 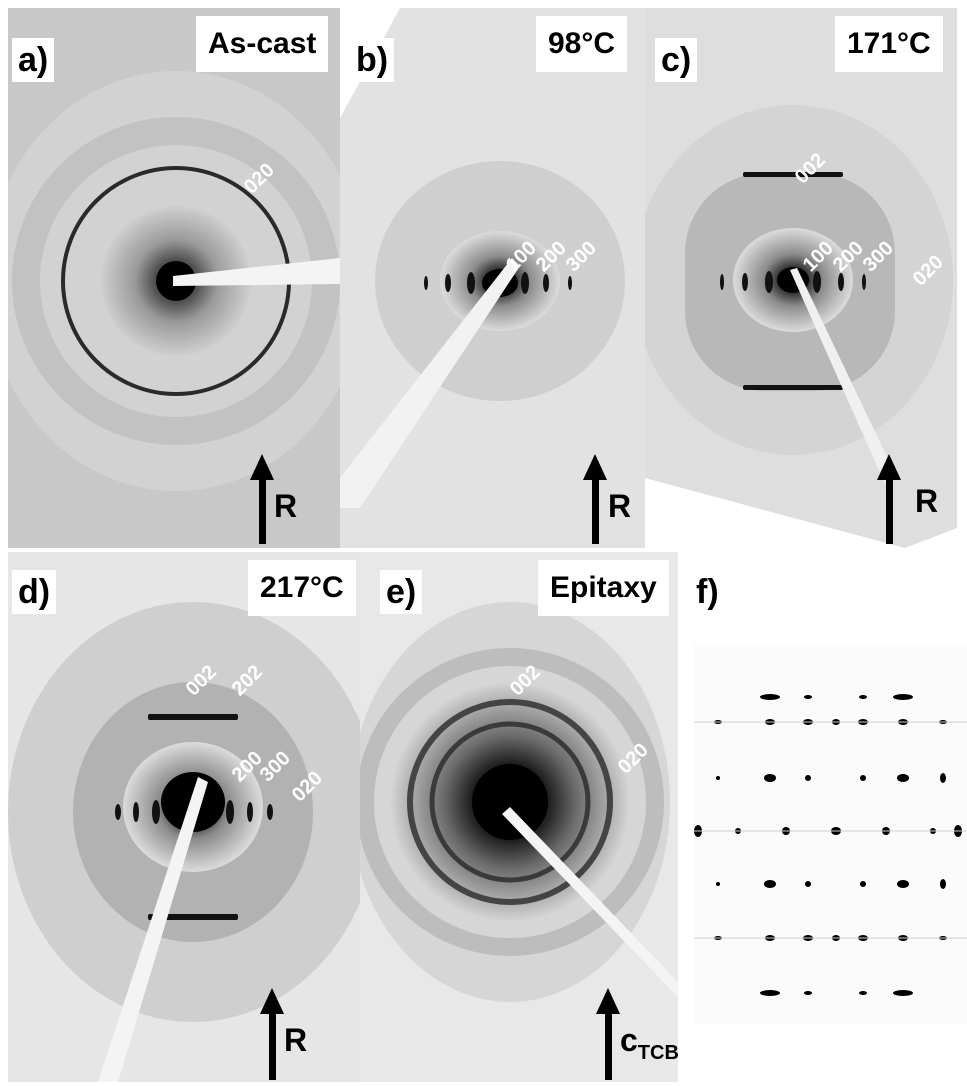 I want to click on panel-letter: b), so click(x=372, y=60).